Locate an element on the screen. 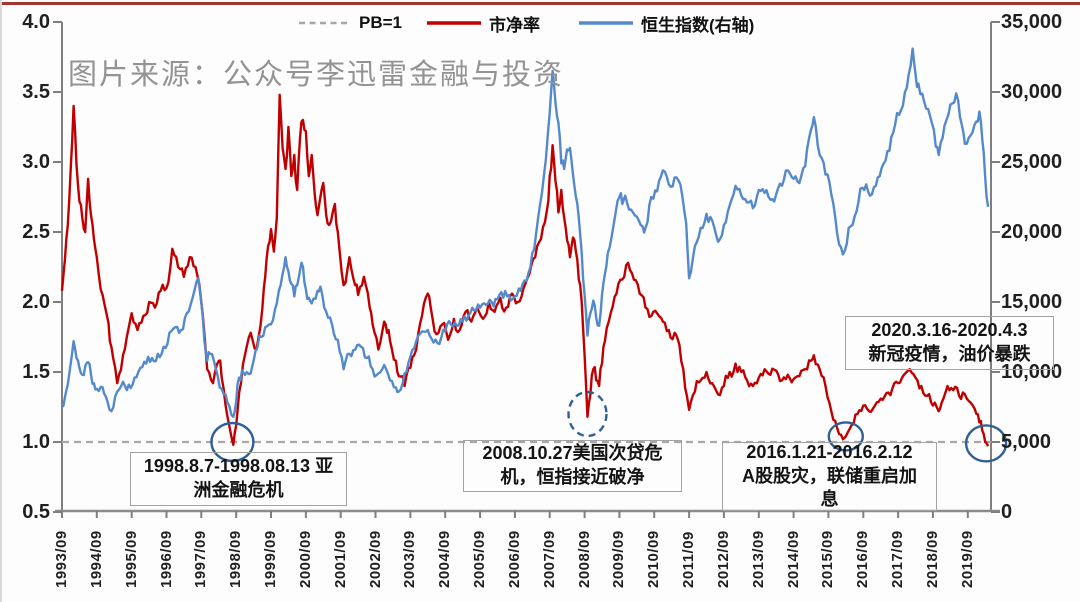  x-axis-tick-label: 2008/09 is located at coordinates (584, 559).